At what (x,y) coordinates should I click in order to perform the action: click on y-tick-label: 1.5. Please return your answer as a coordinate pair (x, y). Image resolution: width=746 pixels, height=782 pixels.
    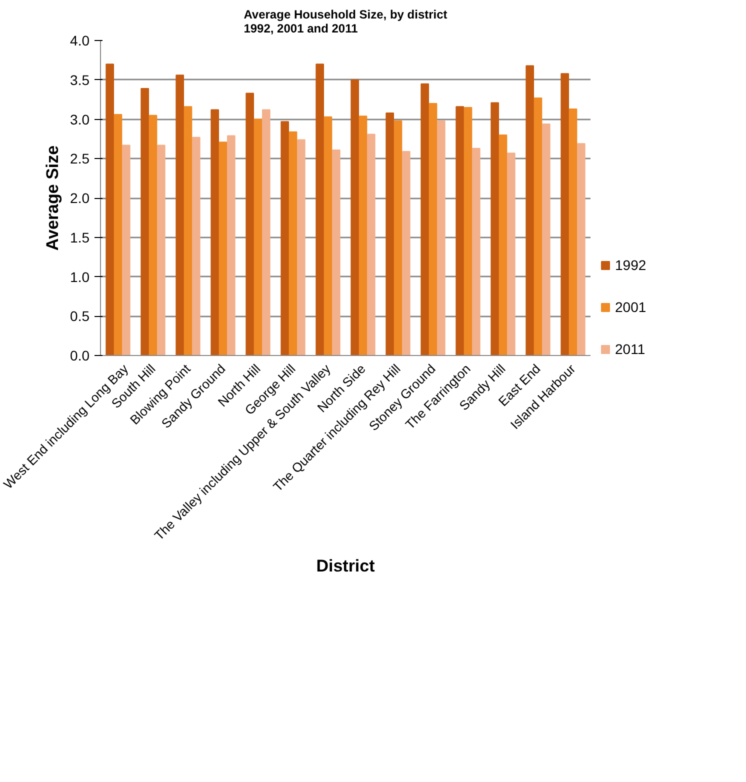
    Looking at the image, I should click on (80, 237).